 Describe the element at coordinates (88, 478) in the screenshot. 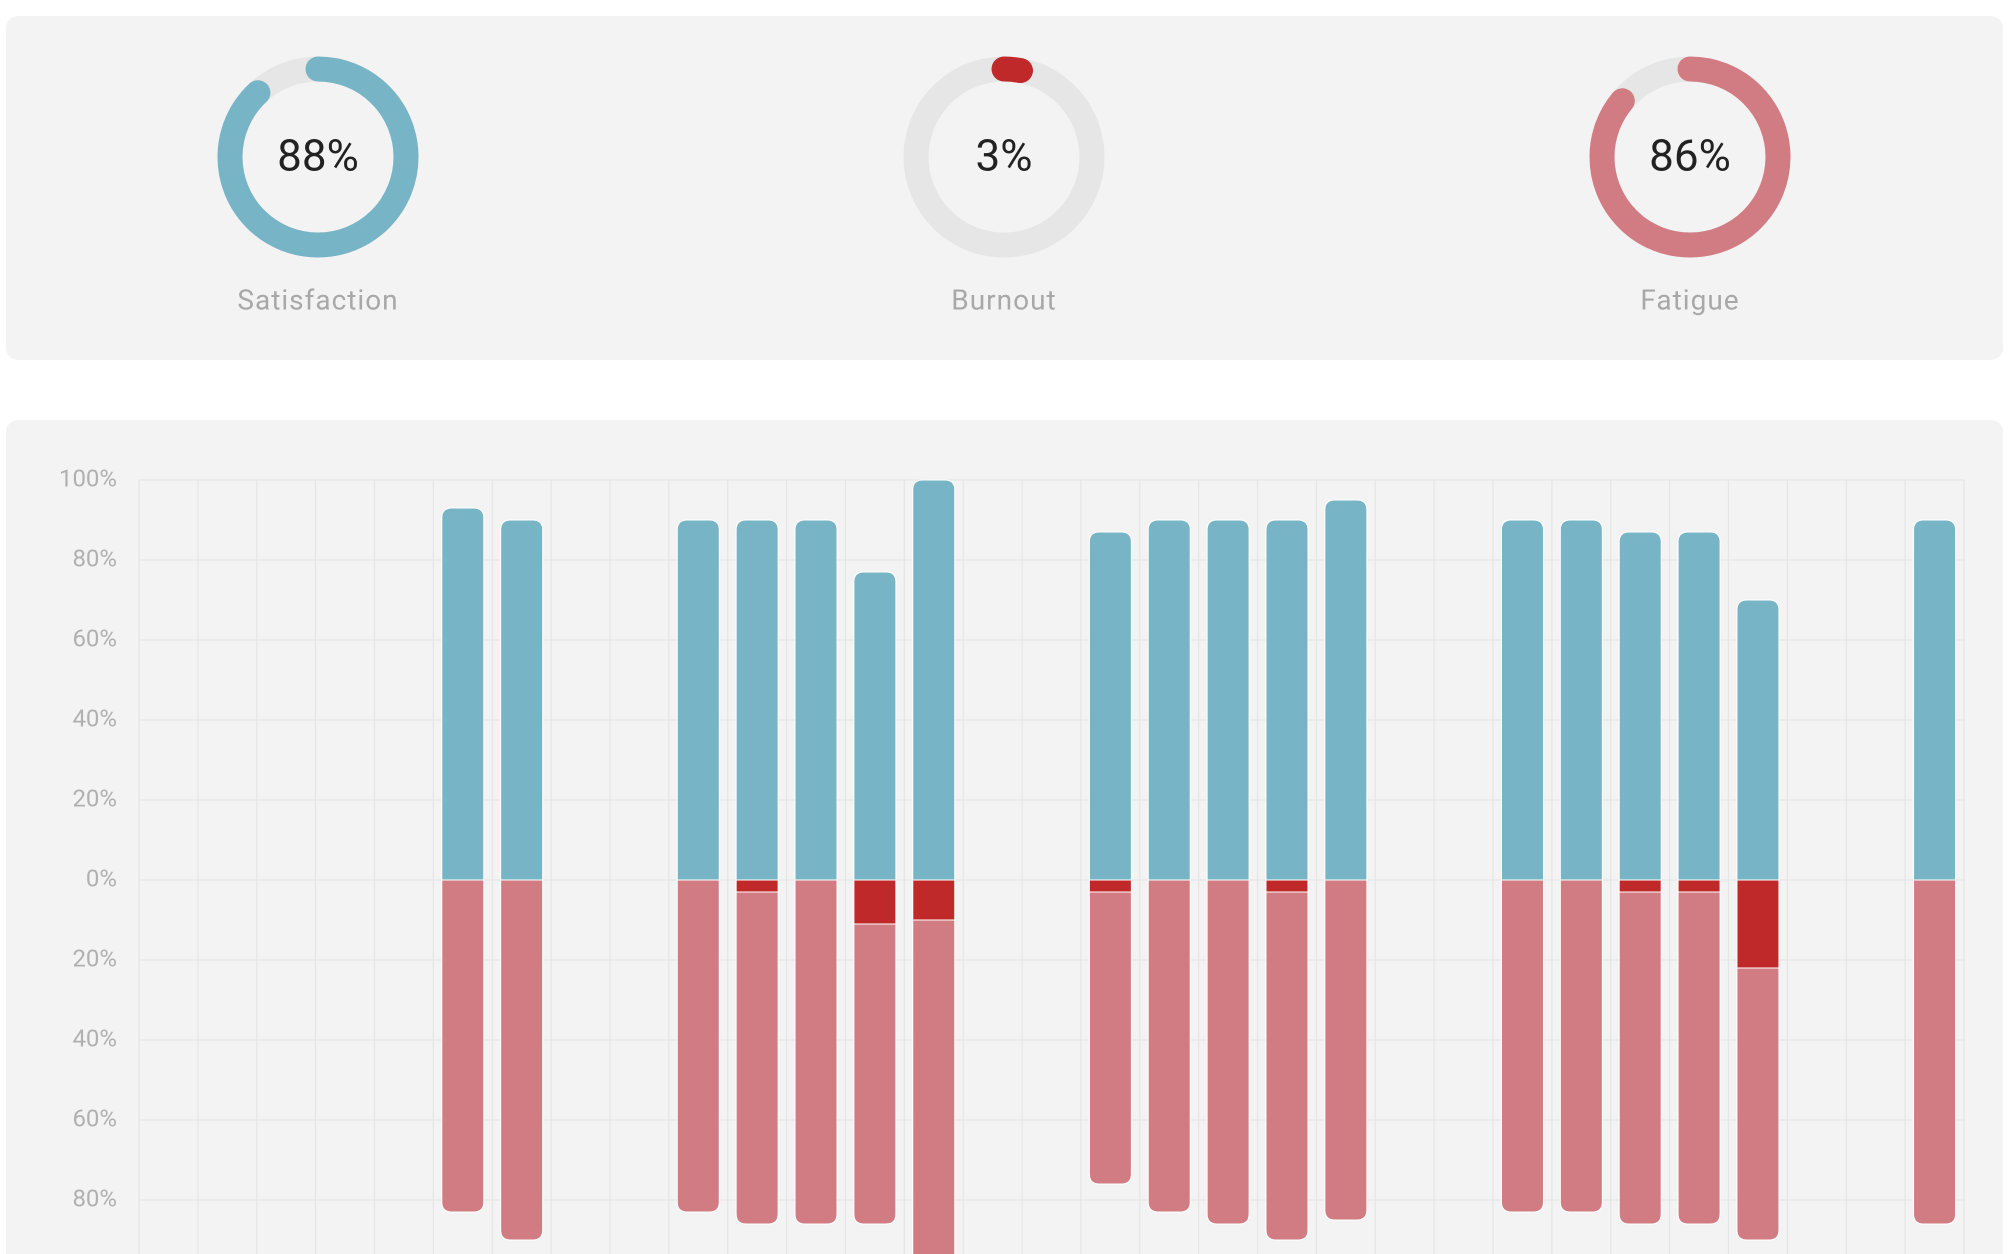

I see `y-tick-label: 100%` at that location.